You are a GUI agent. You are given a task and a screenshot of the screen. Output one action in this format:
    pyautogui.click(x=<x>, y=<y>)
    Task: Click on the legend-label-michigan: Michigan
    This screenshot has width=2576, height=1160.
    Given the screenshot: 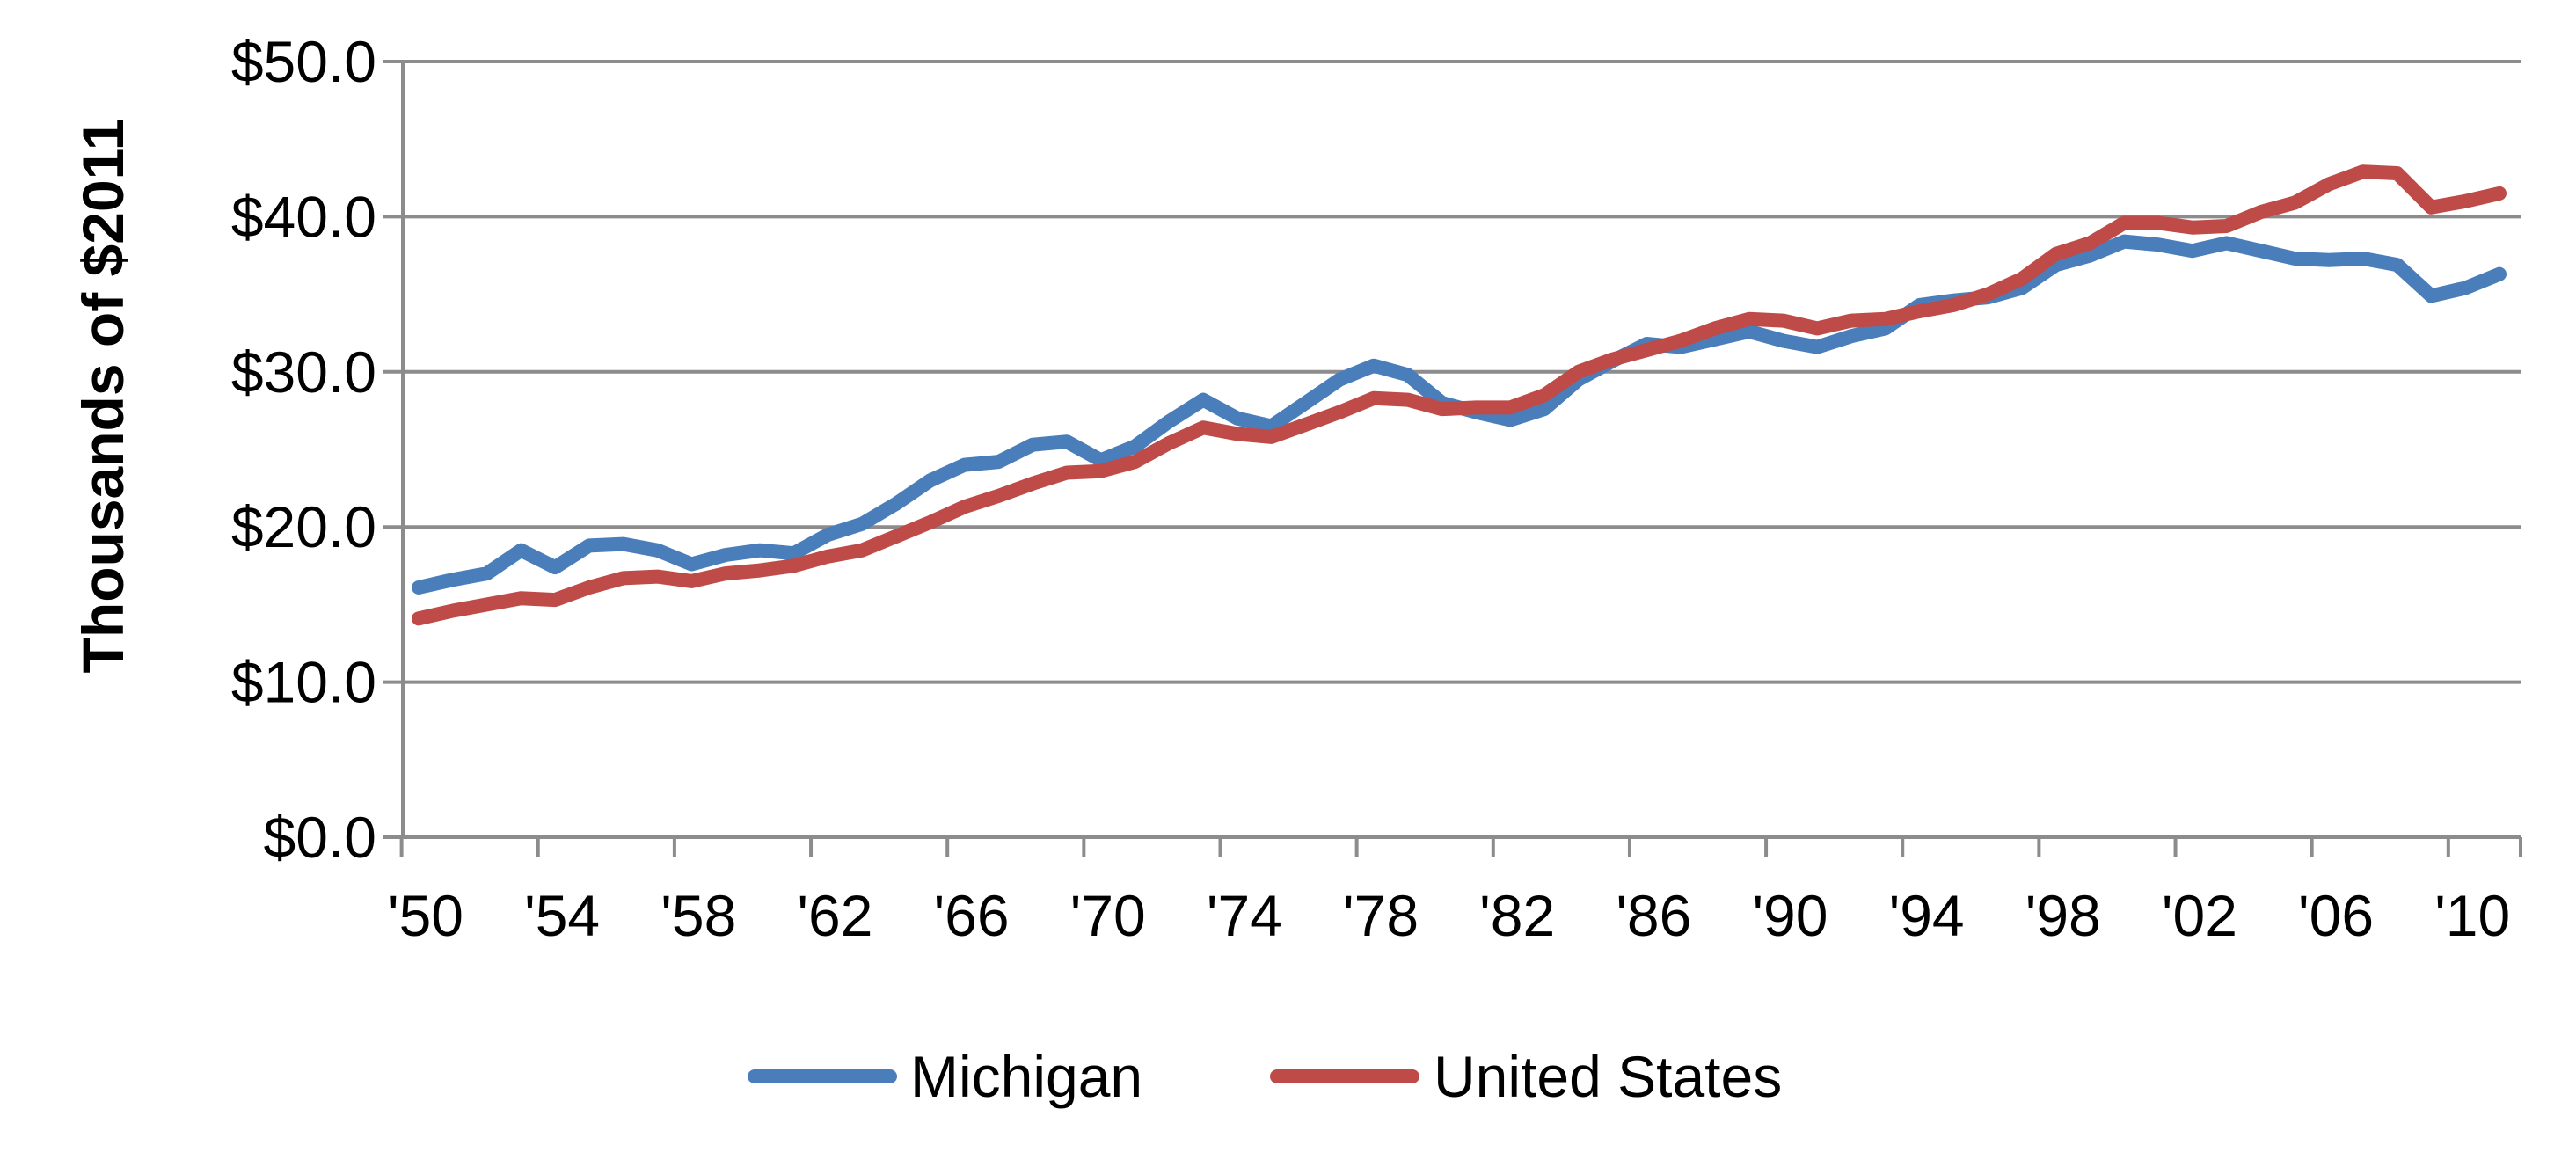 What is the action you would take?
    pyautogui.click(x=1026, y=1076)
    